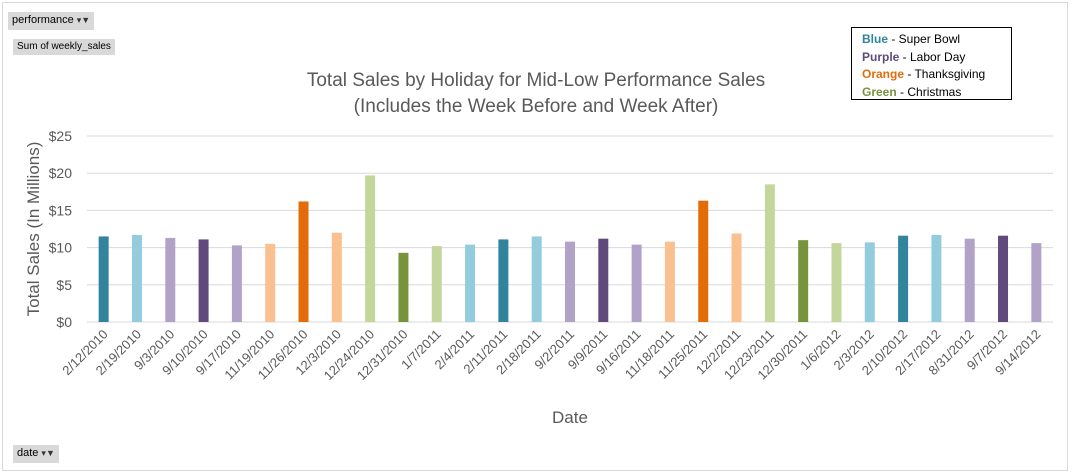 This screenshot has width=1072, height=475. I want to click on performance-filter-button: performance ▾▼, so click(51, 21).